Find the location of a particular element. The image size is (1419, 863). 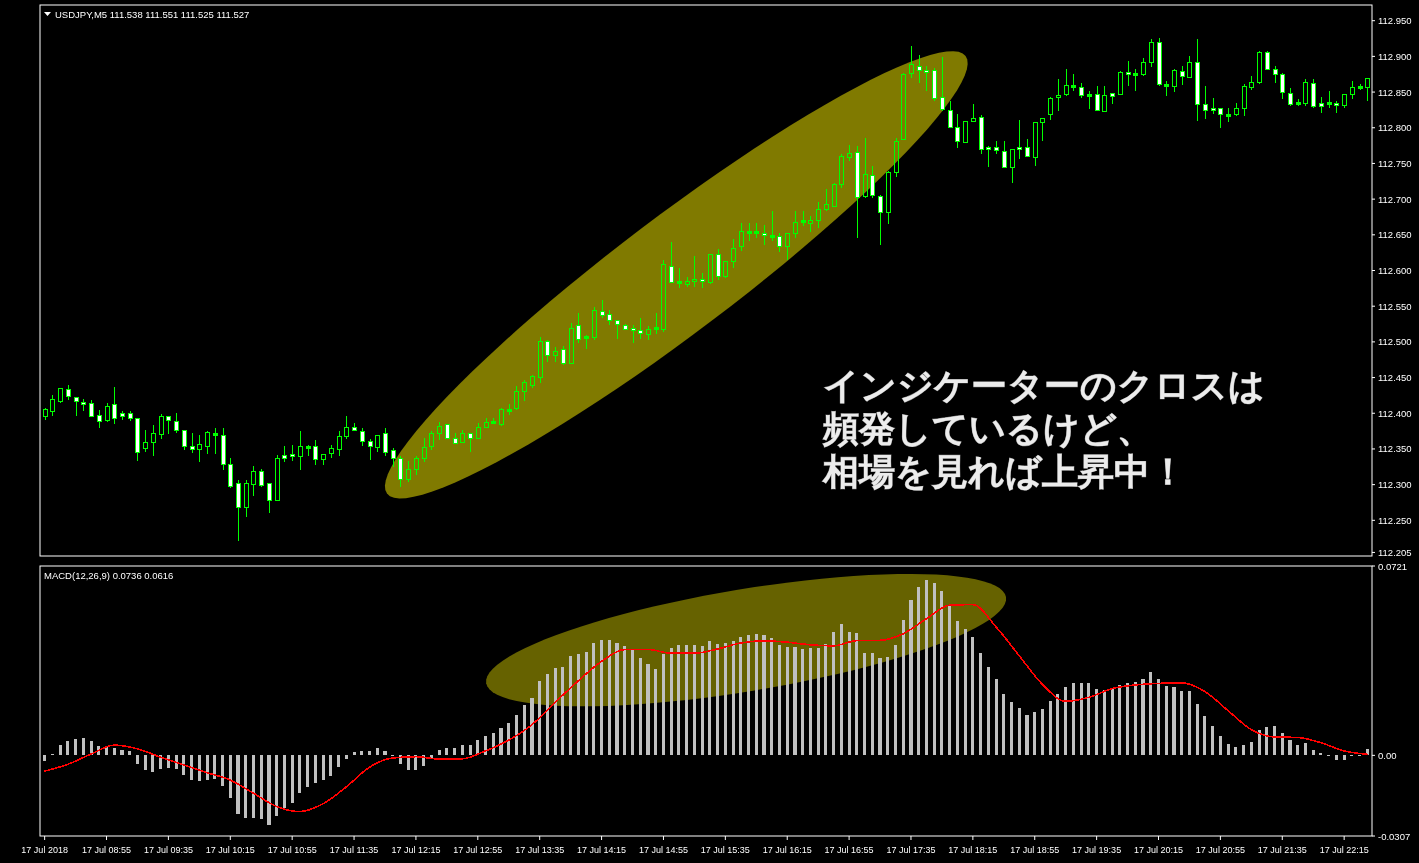

y-tick-label: 112.450 is located at coordinates (1395, 378).